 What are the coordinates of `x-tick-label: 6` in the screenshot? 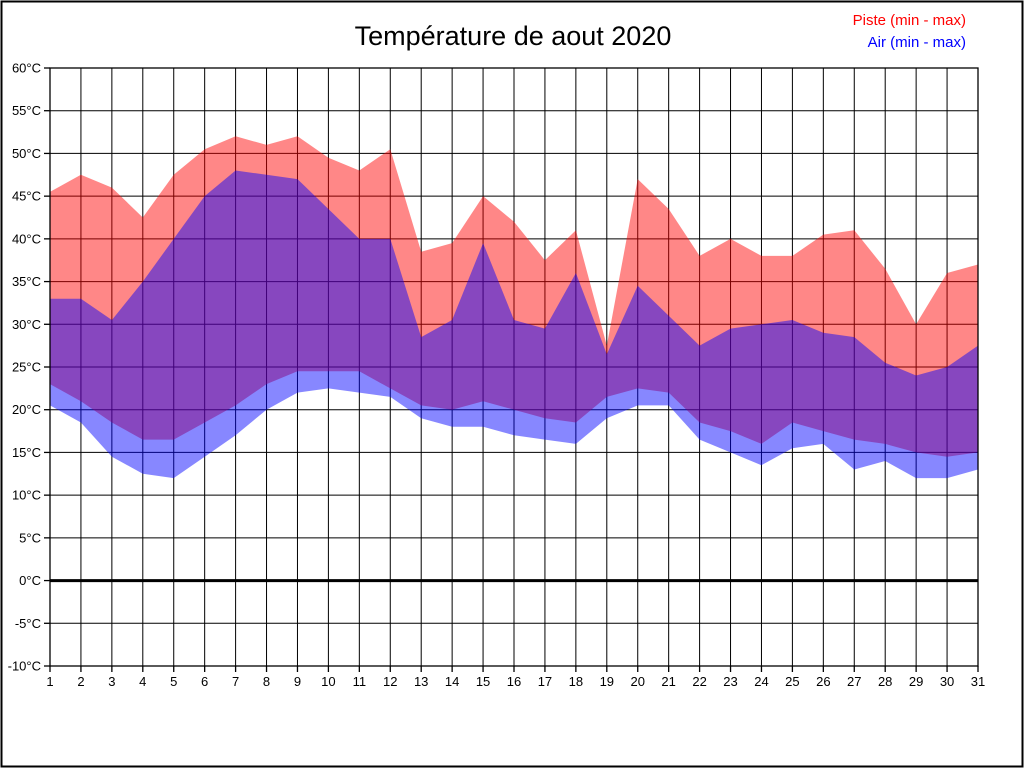 It's located at (204, 681).